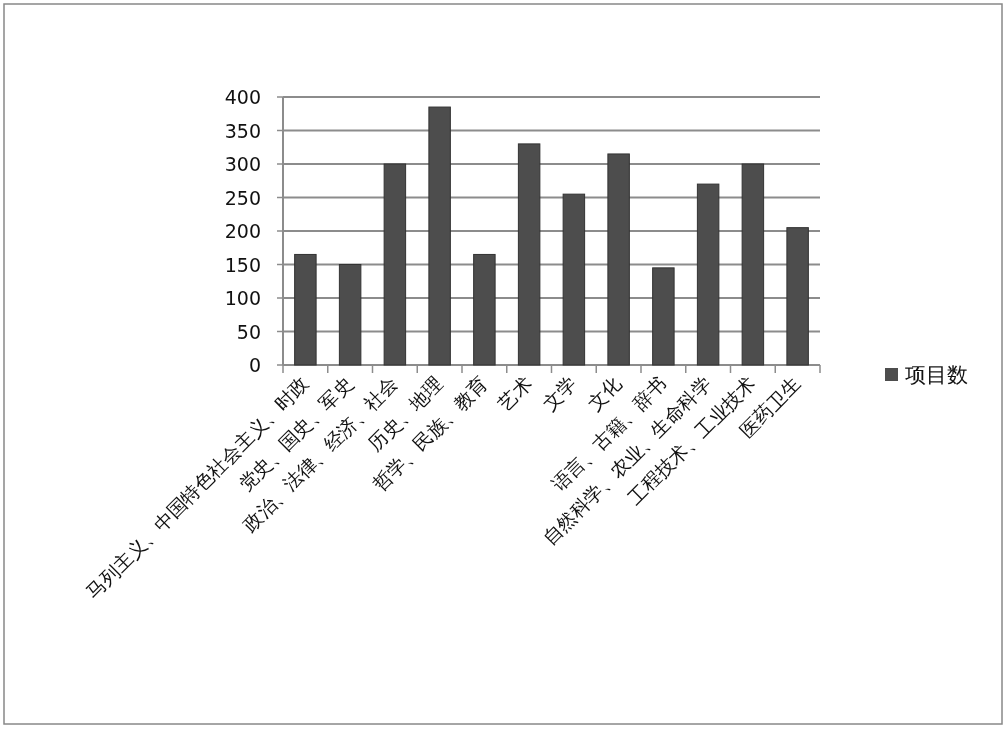 This screenshot has width=1007, height=729. What do you see at coordinates (242, 298) in the screenshot?
I see `y-tick-label: 100` at bounding box center [242, 298].